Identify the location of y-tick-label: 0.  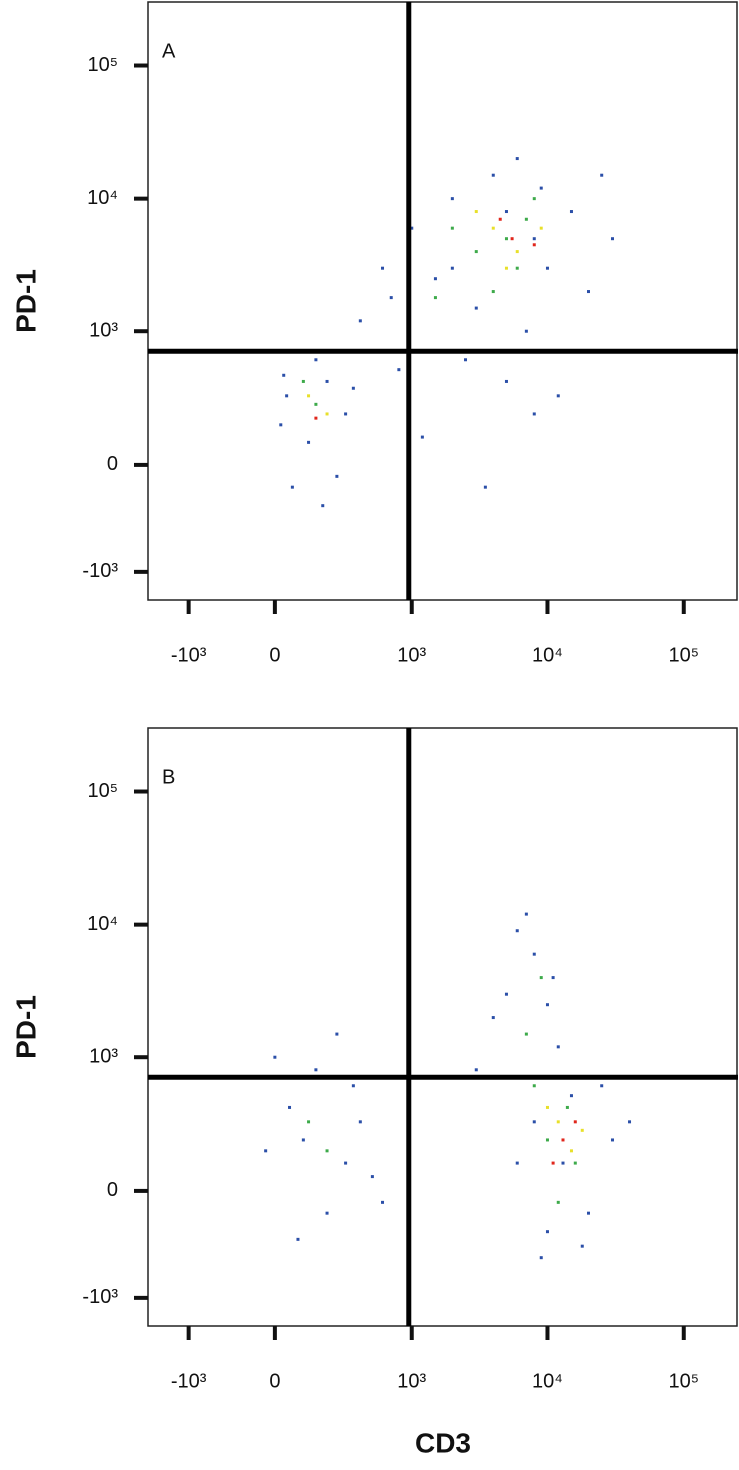
(112, 464).